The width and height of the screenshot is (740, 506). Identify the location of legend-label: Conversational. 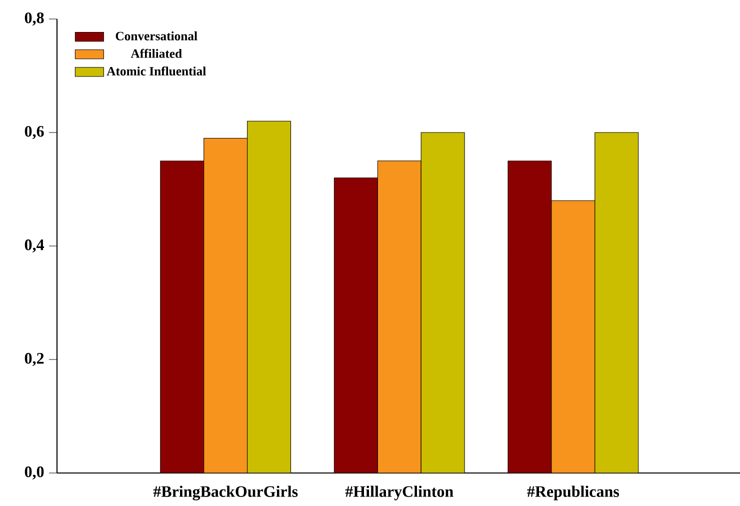
(157, 35).